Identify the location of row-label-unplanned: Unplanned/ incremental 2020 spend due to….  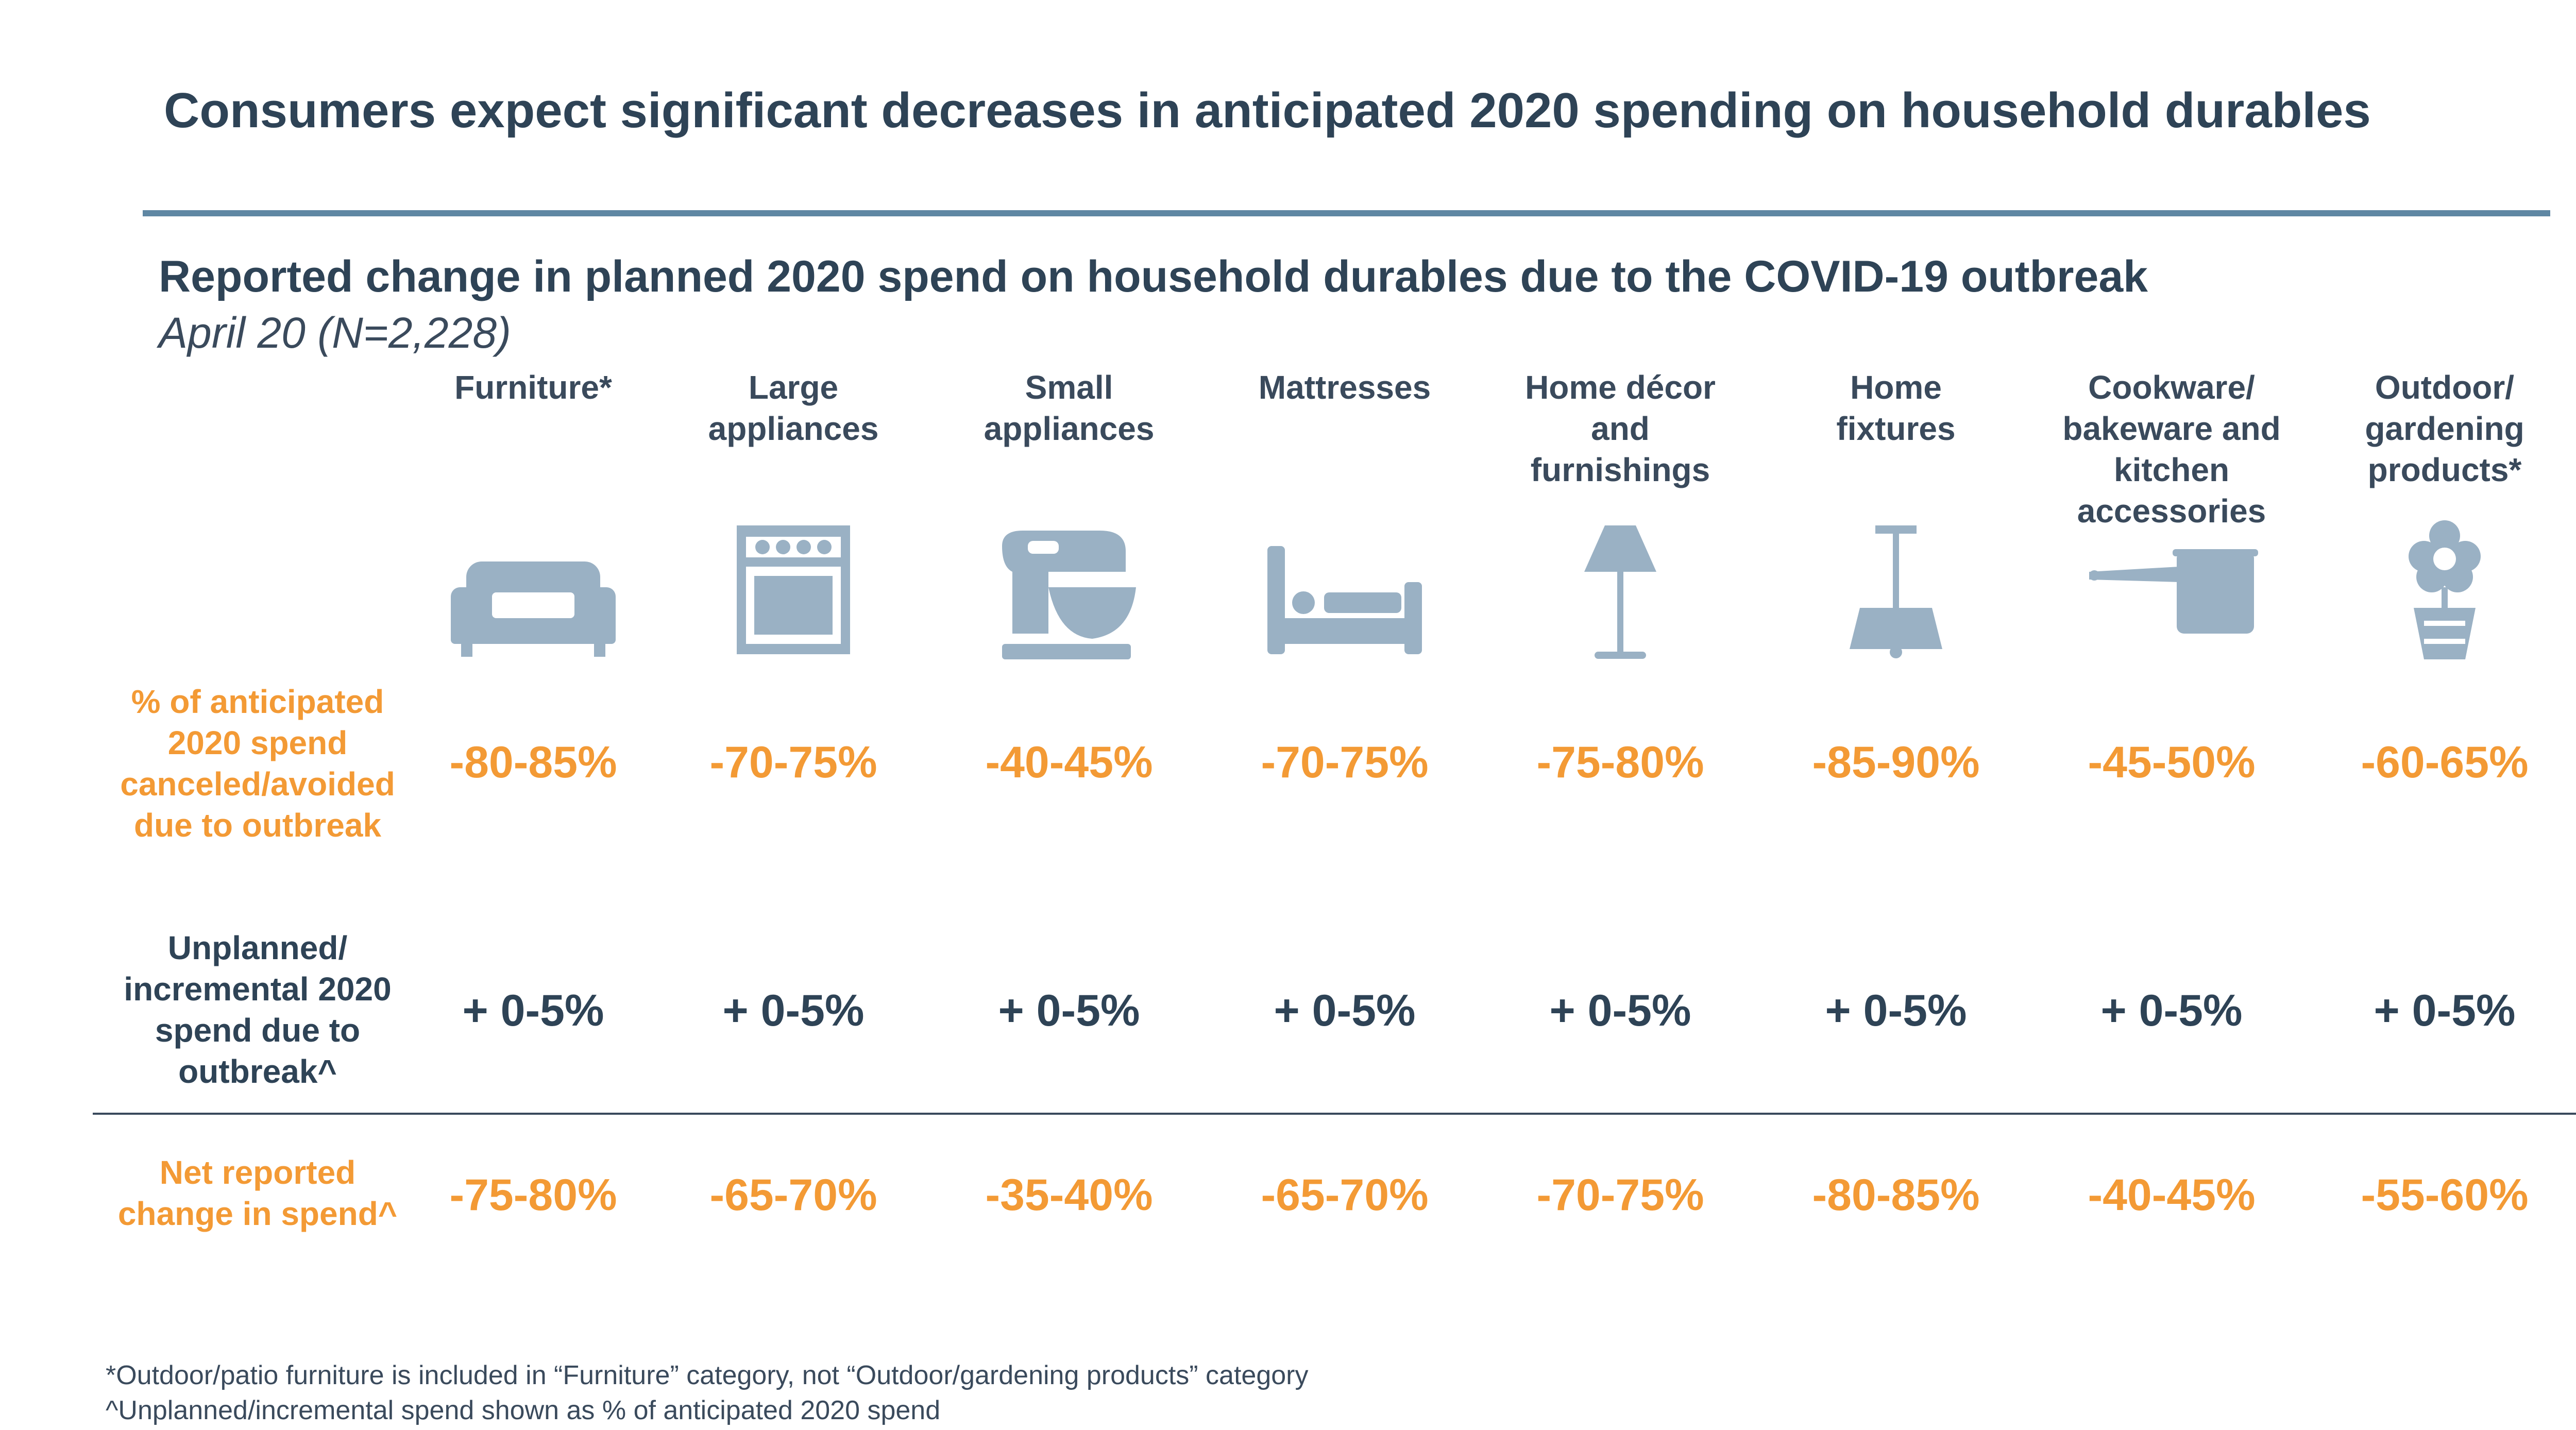
(258, 1009).